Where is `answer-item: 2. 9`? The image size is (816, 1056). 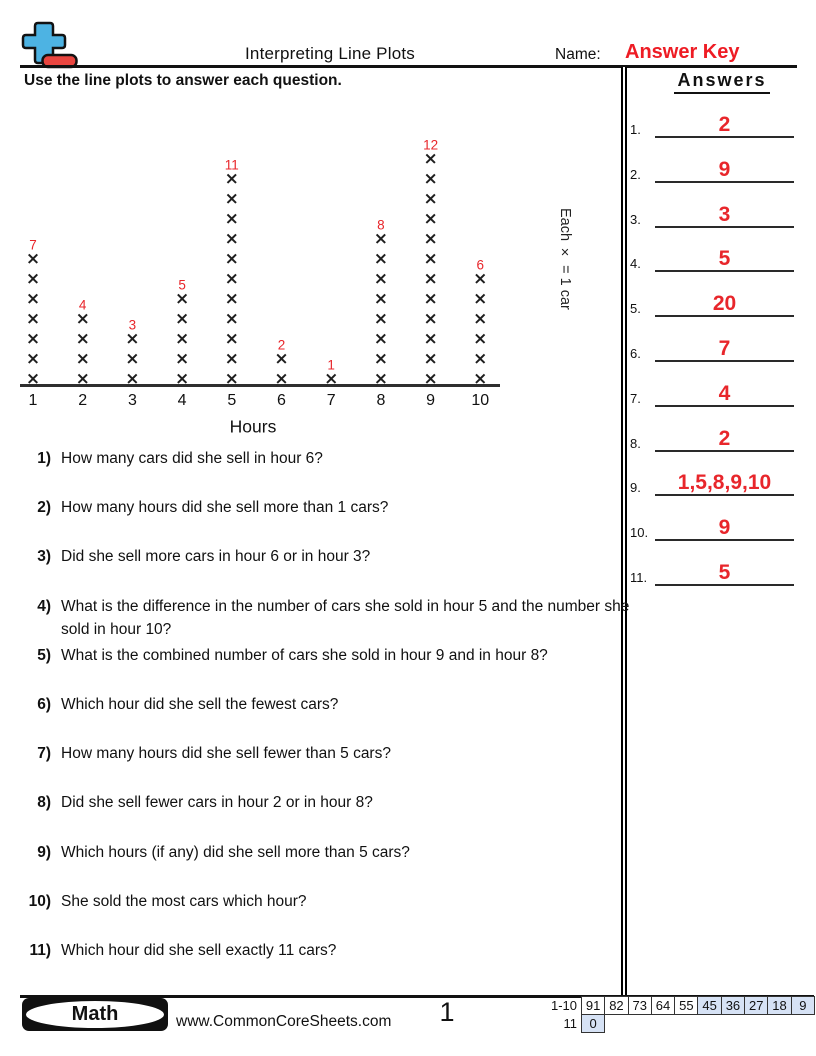 answer-item: 2. 9 is located at coordinates (711, 169).